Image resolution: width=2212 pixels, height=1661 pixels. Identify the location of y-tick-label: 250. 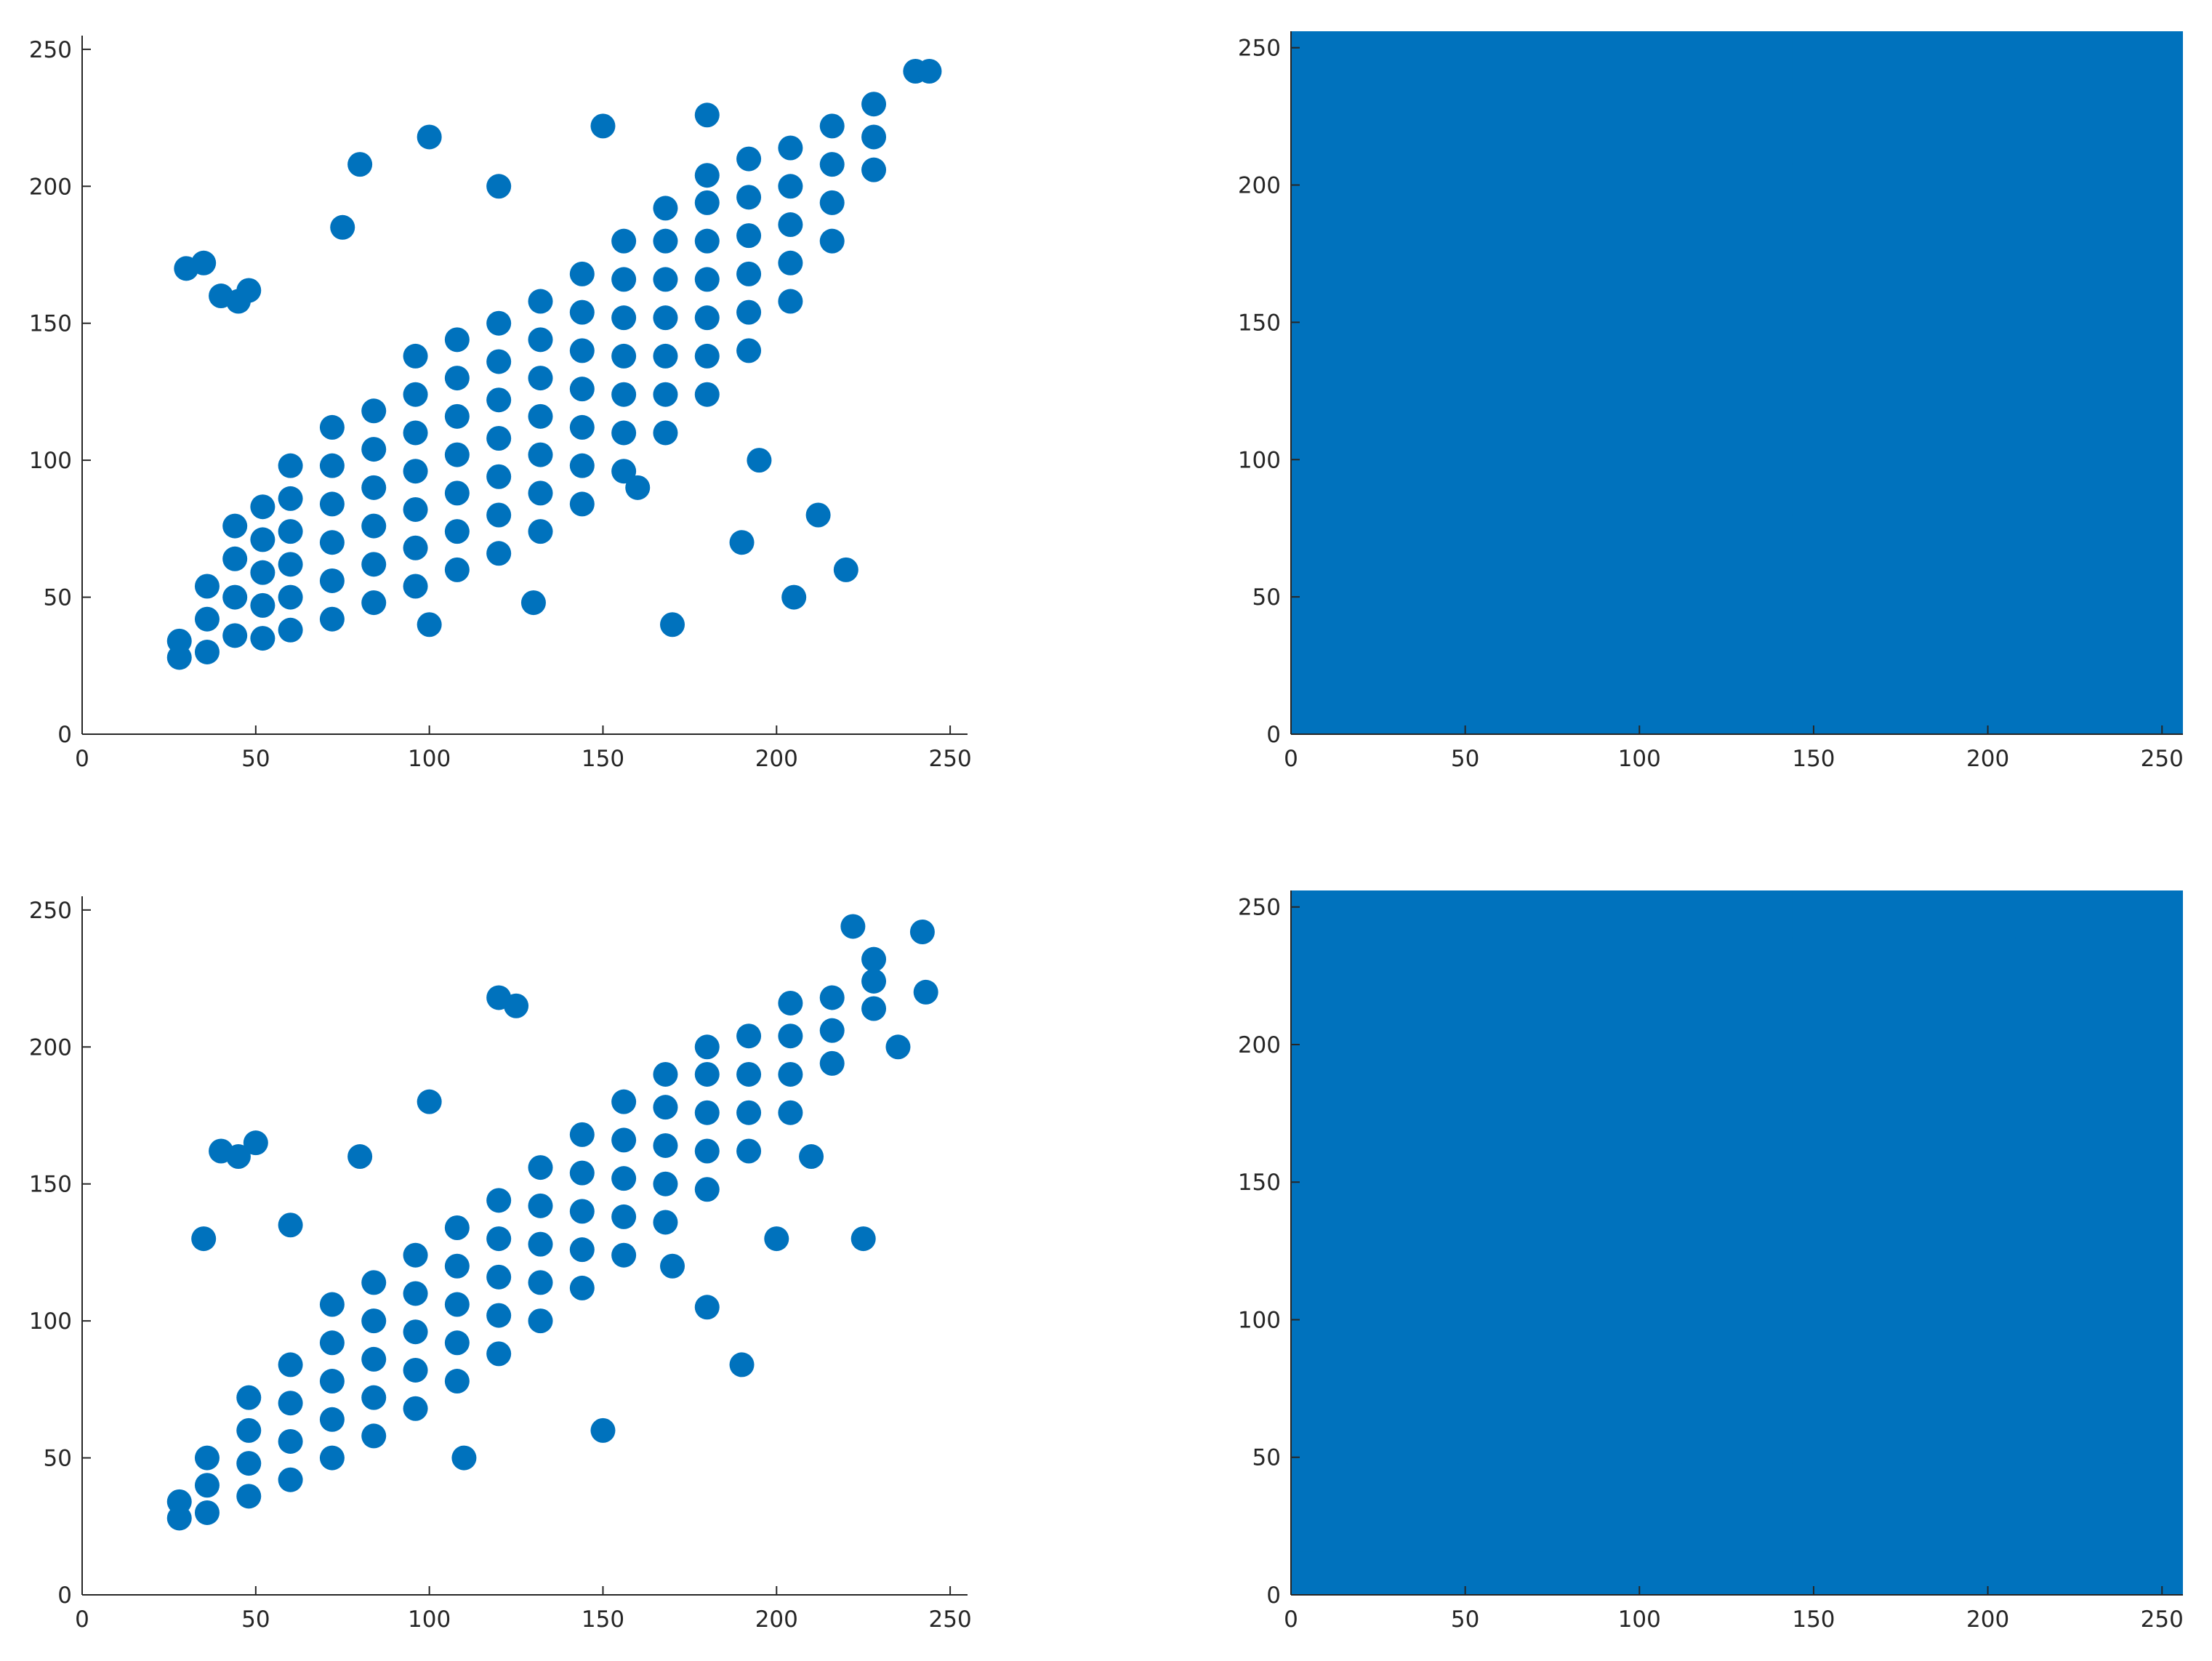
(51, 50).